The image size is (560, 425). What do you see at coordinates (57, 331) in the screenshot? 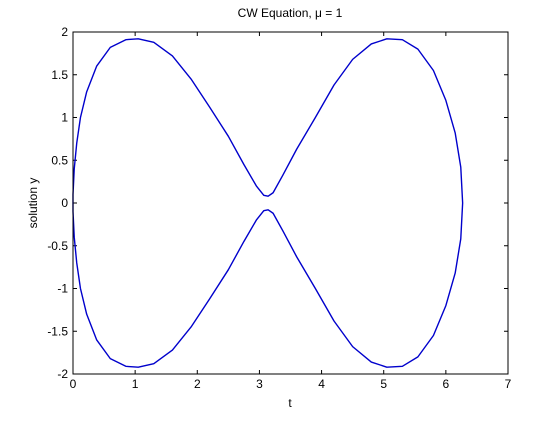
I see `y-tick-label: -1.5` at bounding box center [57, 331].